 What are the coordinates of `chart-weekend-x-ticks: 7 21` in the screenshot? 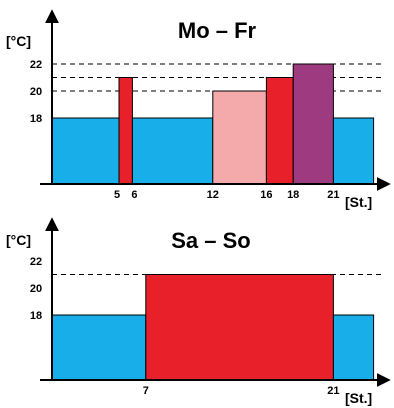 It's located at (241, 391).